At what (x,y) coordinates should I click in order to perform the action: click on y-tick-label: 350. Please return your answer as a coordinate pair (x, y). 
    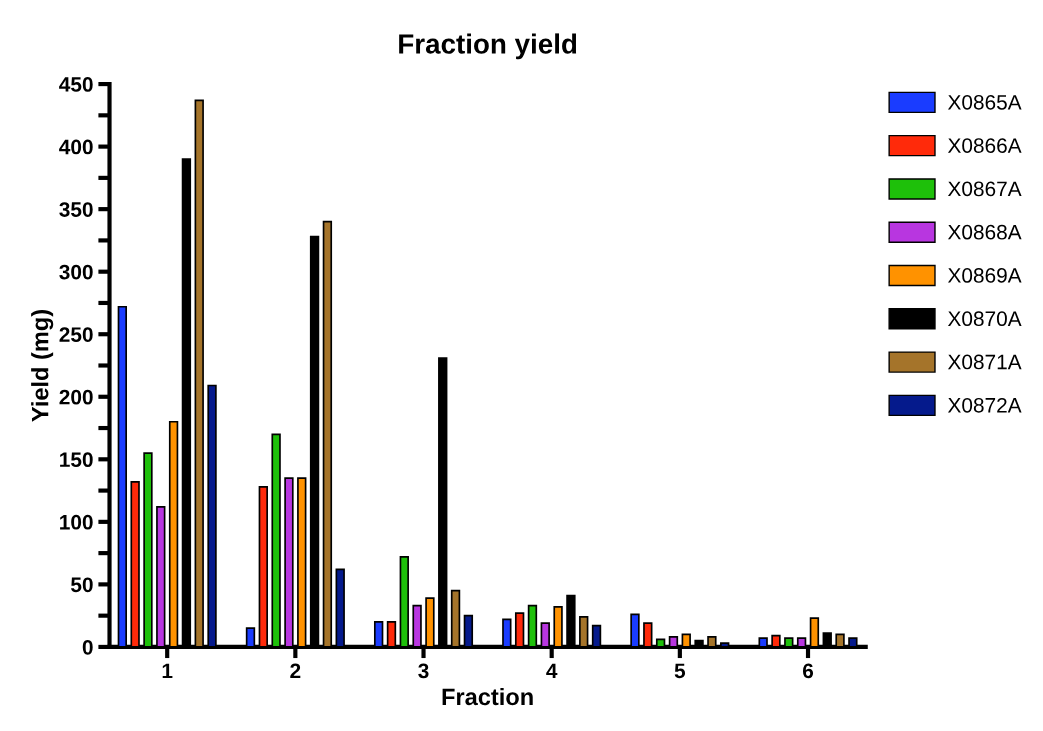
    Looking at the image, I should click on (76, 209).